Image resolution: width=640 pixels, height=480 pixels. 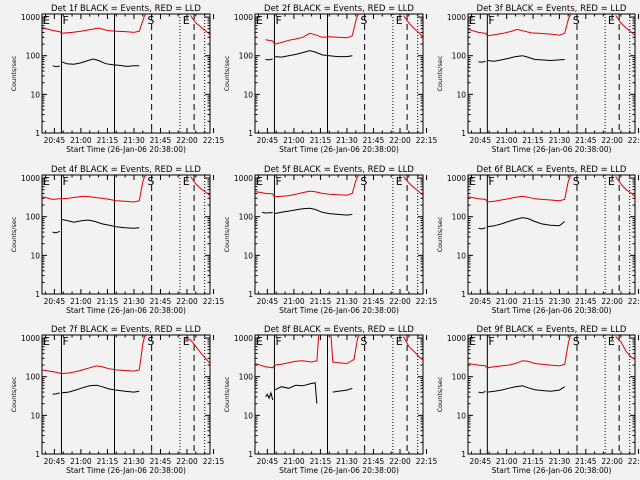 I want to click on x-tick-label: 21:30, so click(x=347, y=140).